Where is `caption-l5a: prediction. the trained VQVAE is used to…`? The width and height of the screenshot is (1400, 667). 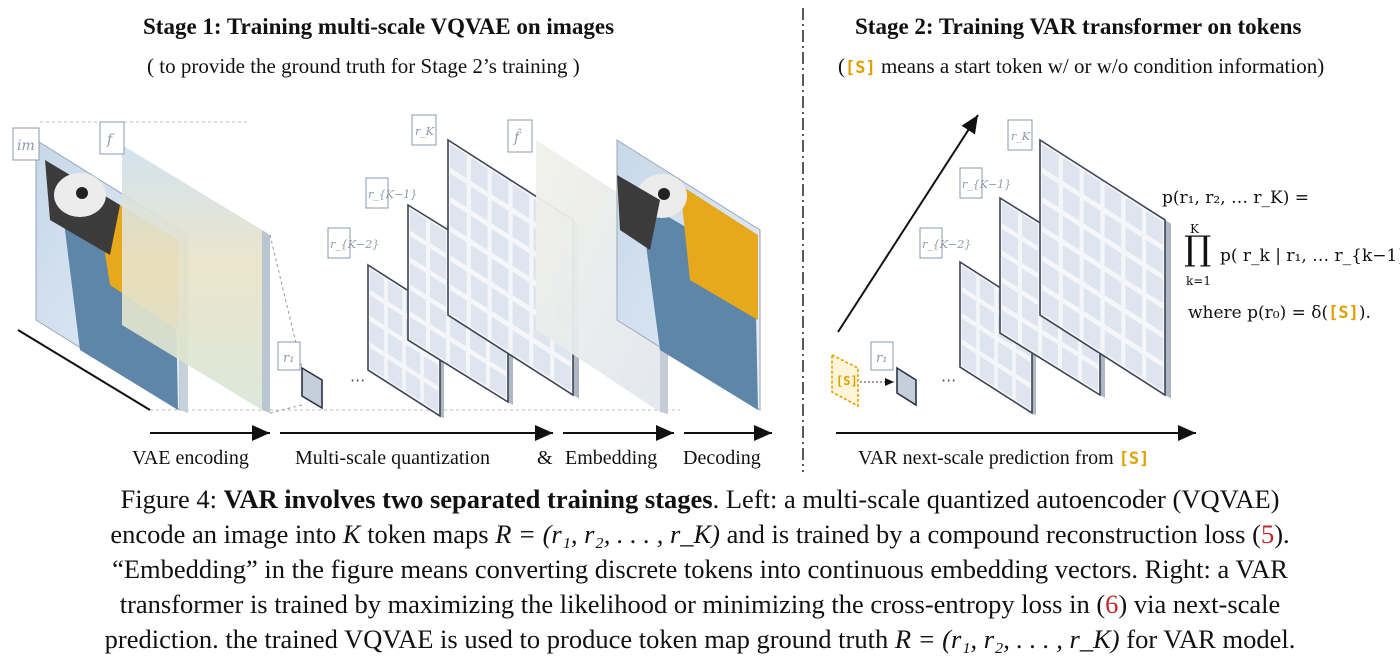
caption-l5a: prediction. the trained VQVAE is used to… is located at coordinates (499, 639).